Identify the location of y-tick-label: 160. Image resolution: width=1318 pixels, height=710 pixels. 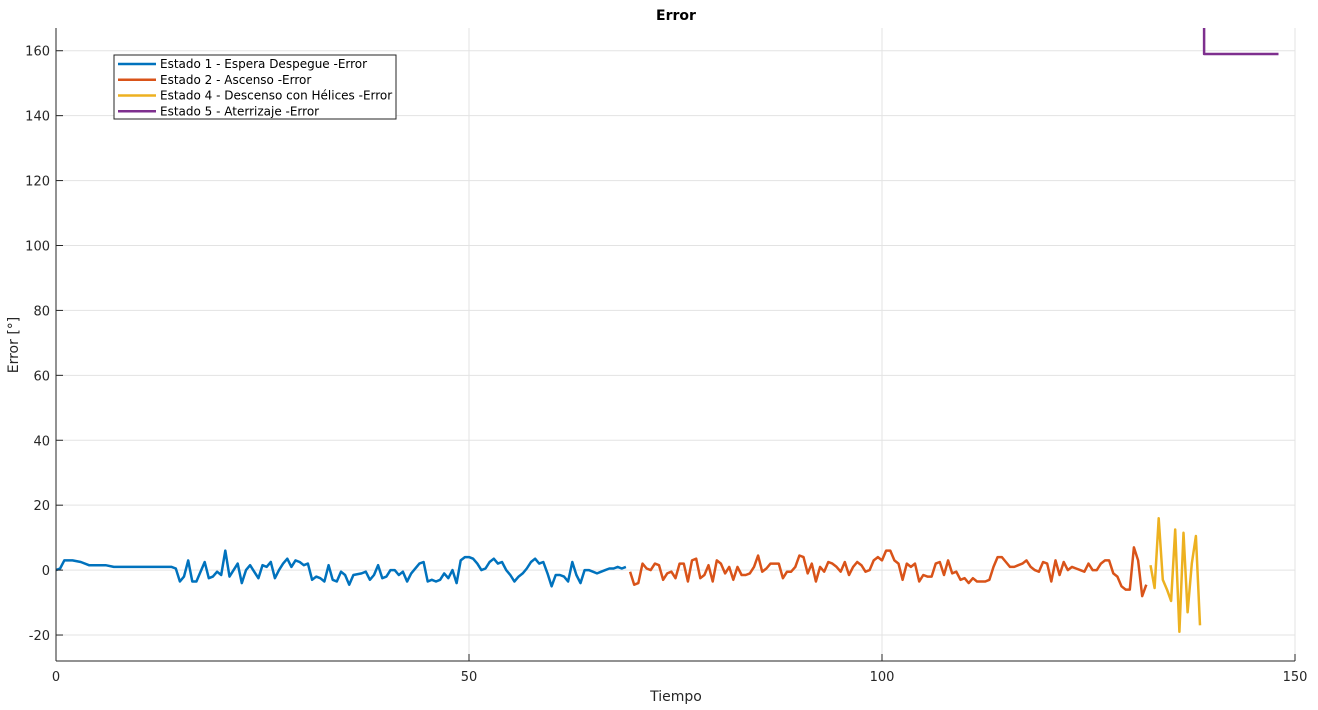
(37, 52).